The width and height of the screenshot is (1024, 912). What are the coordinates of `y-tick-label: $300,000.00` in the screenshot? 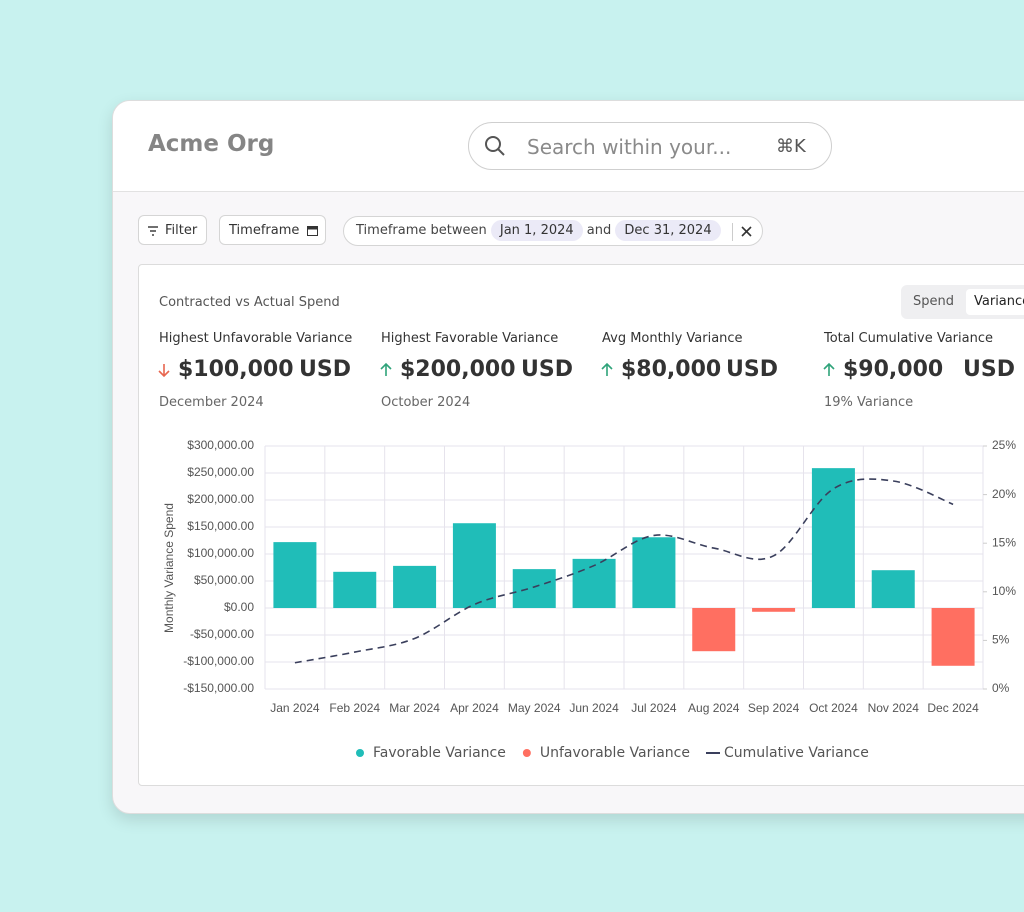 It's located at (220, 445).